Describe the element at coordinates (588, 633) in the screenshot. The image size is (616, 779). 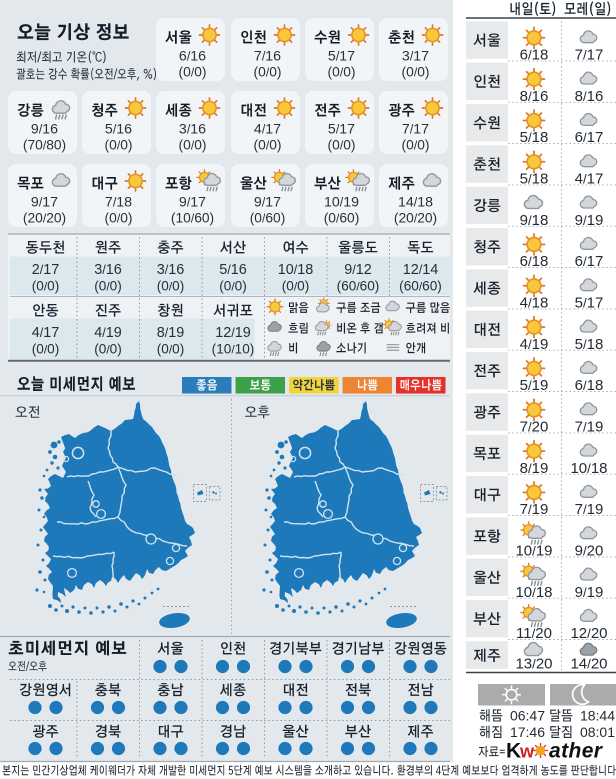
I see `svg-text: 12/20` at that location.